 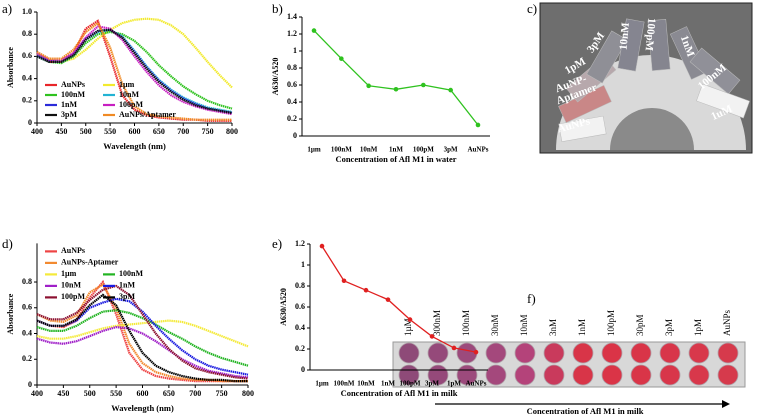 I want to click on legend-label: AuNPs/Aptamer, so click(x=147, y=114).